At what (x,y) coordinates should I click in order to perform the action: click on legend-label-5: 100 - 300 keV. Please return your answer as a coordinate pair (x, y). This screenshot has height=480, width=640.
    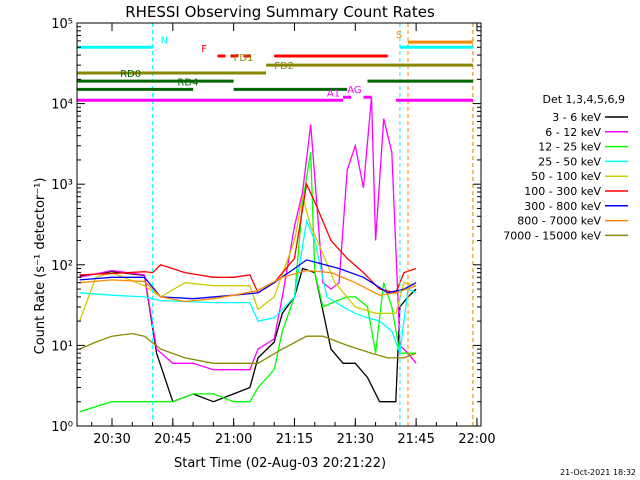
    Looking at the image, I should click on (562, 191).